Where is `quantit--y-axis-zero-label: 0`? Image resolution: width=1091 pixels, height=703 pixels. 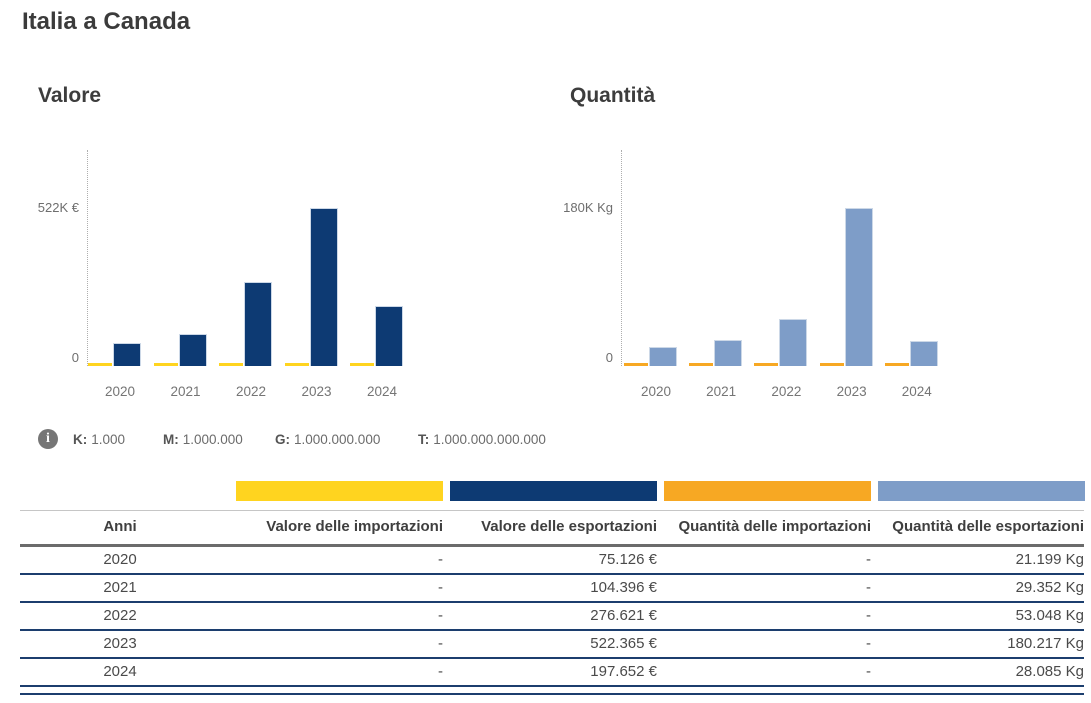 quantit--y-axis-zero-label: 0 is located at coordinates (609, 357).